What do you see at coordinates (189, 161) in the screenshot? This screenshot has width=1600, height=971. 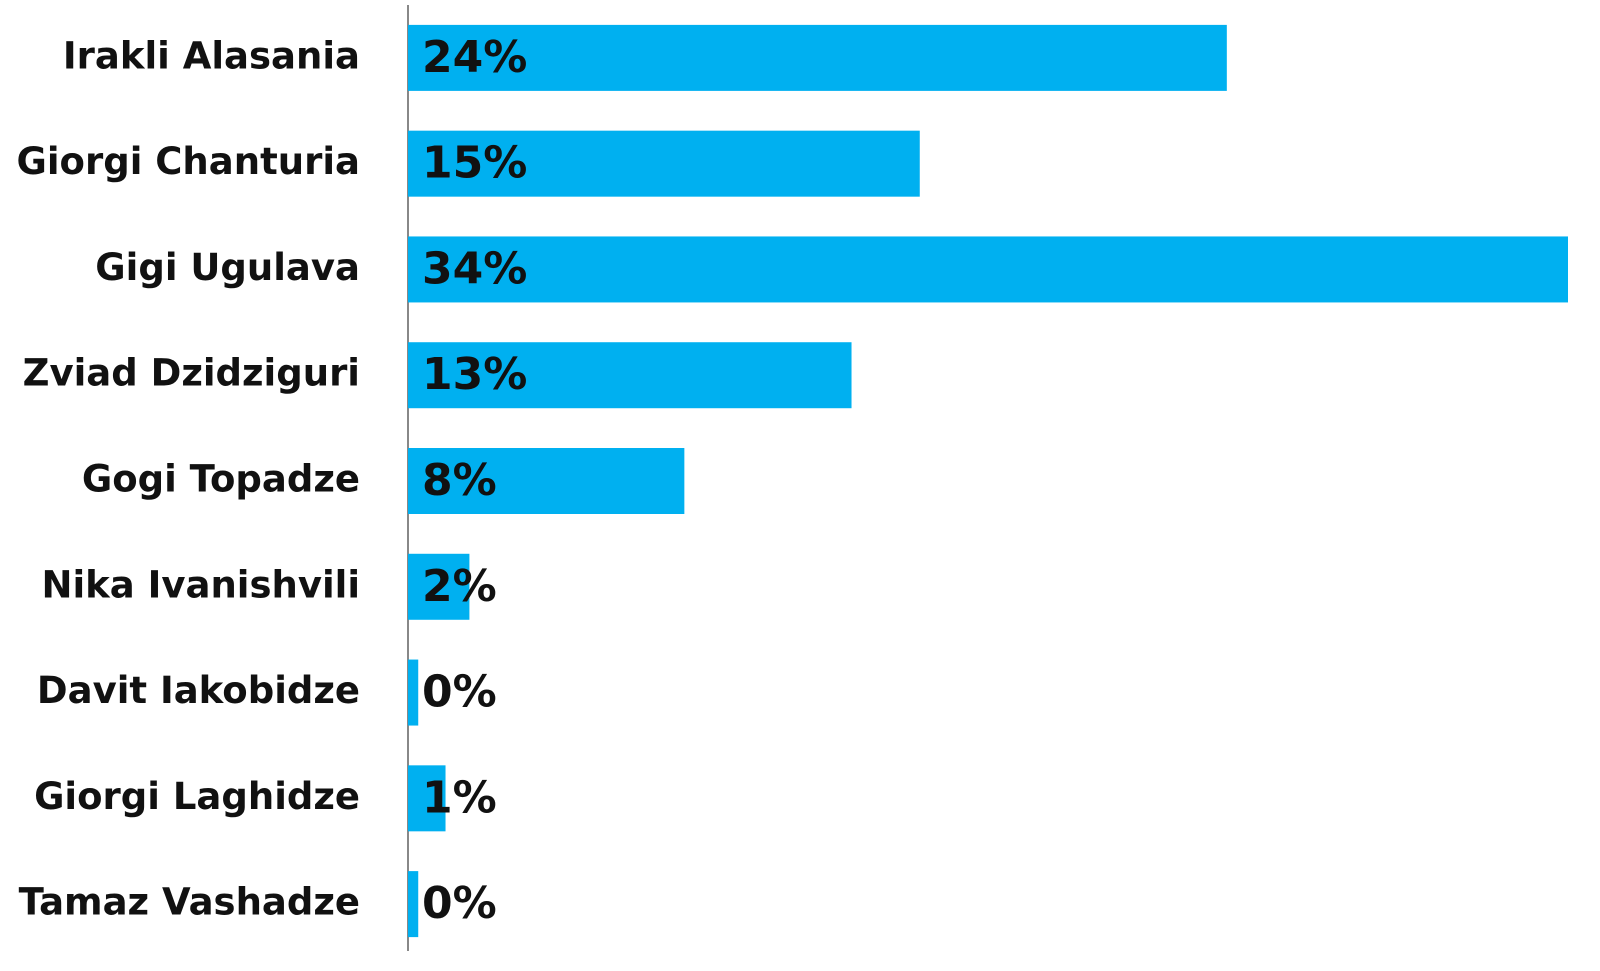 I see `category-label: Giorgi Chanturia` at bounding box center [189, 161].